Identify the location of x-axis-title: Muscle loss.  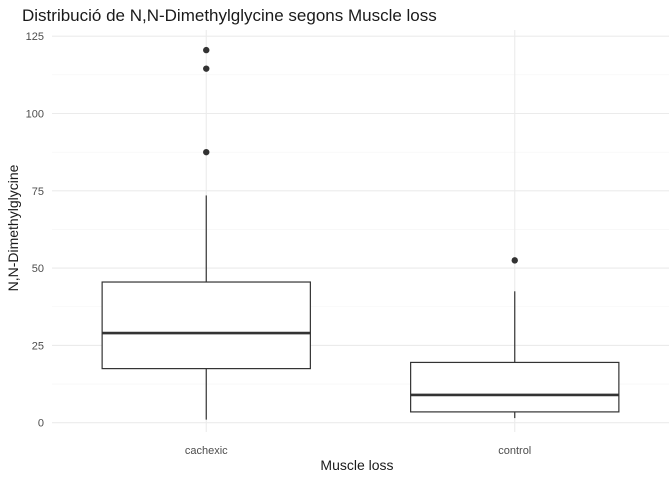
(356, 465).